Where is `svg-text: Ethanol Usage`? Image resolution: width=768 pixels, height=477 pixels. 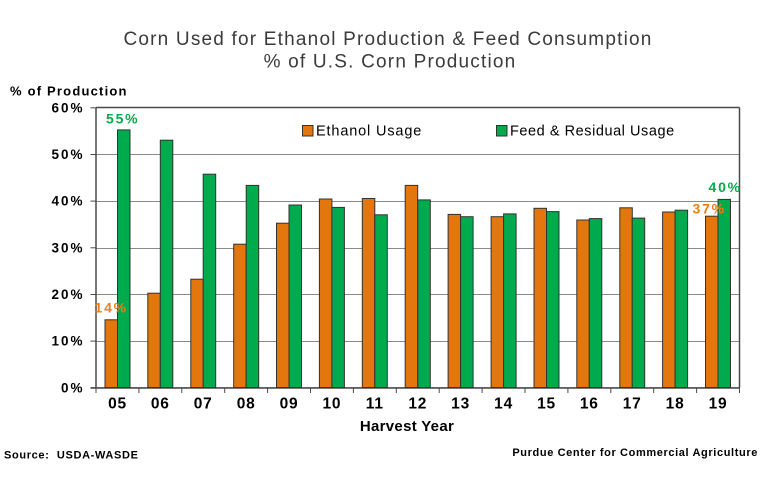 svg-text: Ethanol Usage is located at coordinates (369, 132).